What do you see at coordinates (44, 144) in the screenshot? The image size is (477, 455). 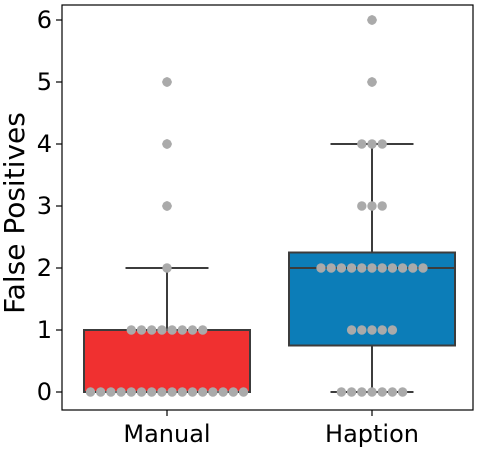 I see `y-tick-label: 4` at bounding box center [44, 144].